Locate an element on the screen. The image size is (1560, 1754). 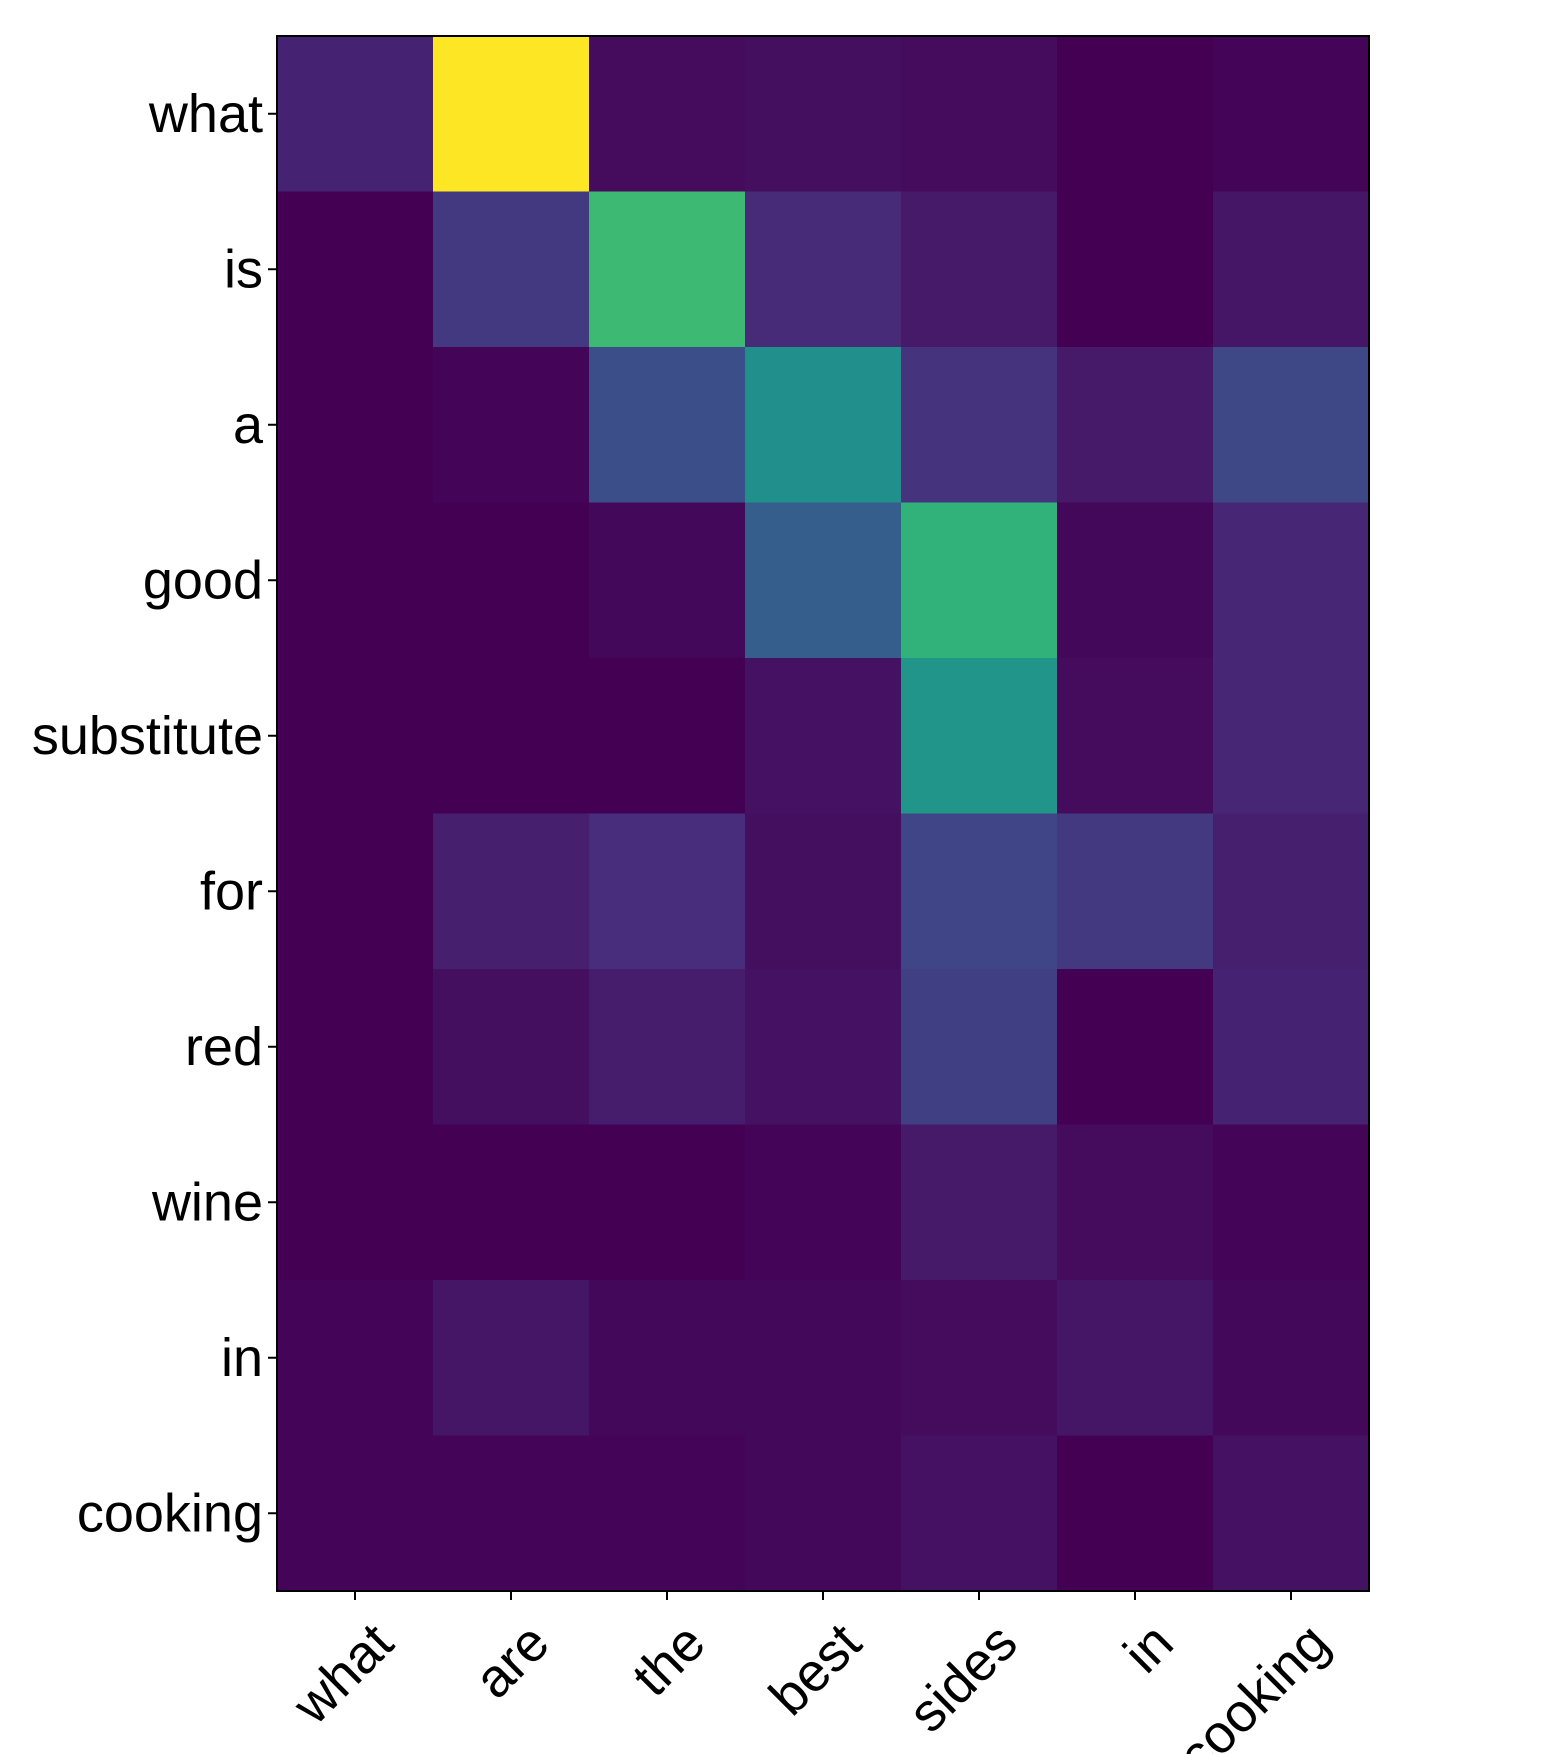
y-tick-label-9: cooking is located at coordinates (170, 1513).